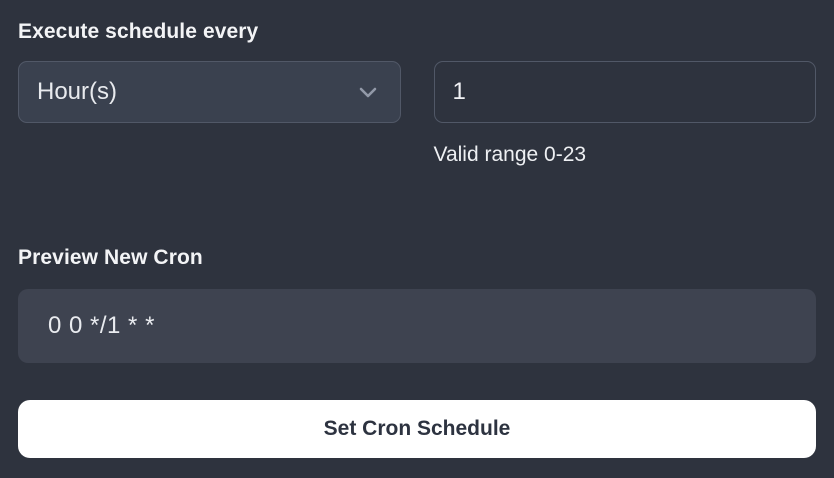  I want to click on unit-select: Hour(s), so click(209, 92).